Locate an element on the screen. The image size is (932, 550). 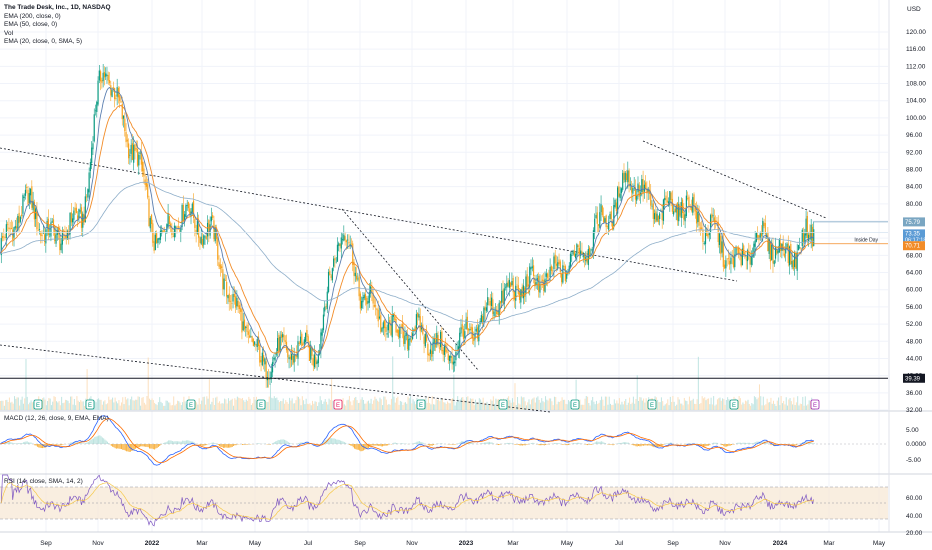
price-axis-tick: 60.00 is located at coordinates (914, 290).